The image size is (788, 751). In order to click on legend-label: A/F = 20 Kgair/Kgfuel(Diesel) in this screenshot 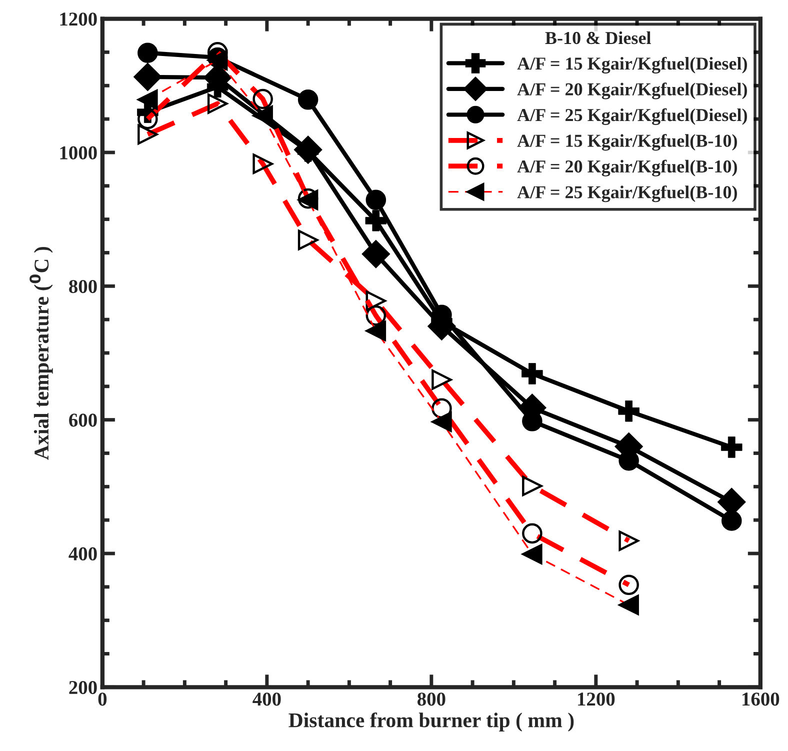, I will do `click(632, 91)`.